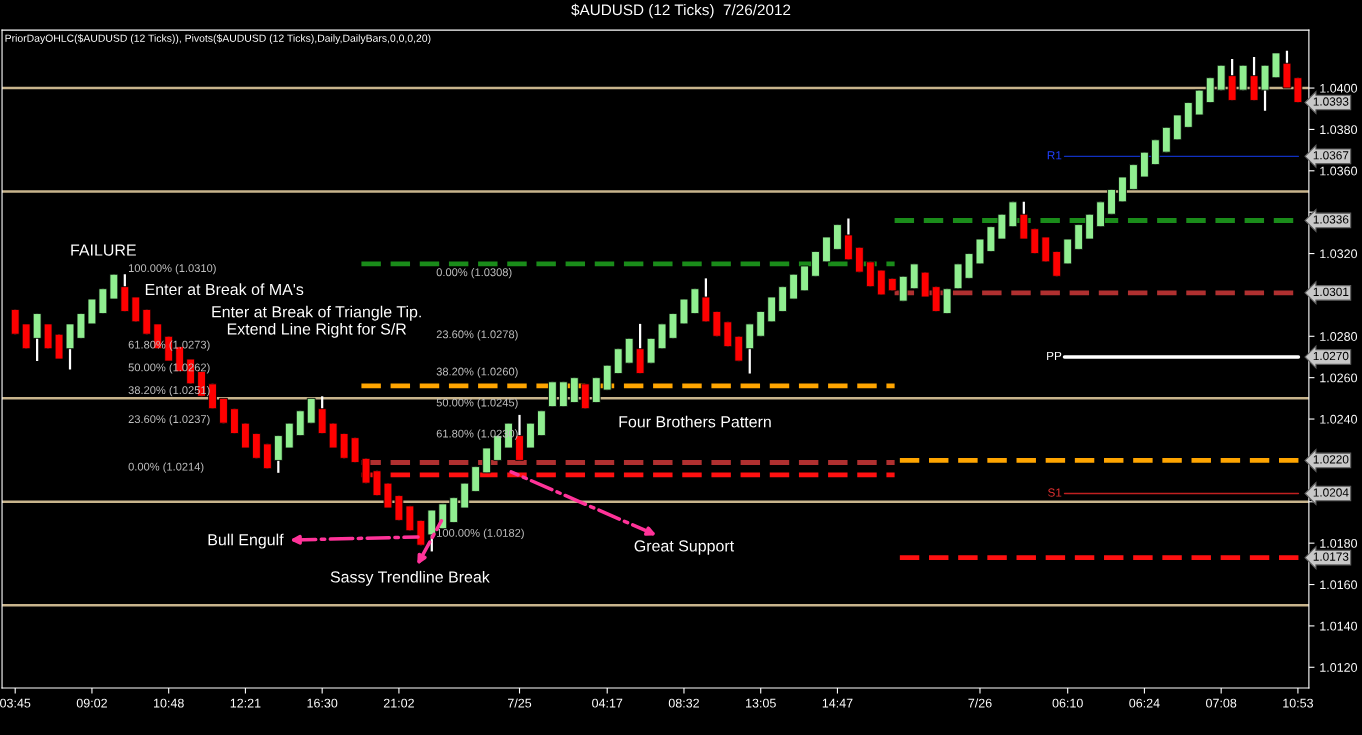 Image resolution: width=1362 pixels, height=735 pixels. What do you see at coordinates (681, 11) in the screenshot?
I see `chart-title: $AUDUSD (12 Ticks) 7/26/2012` at bounding box center [681, 11].